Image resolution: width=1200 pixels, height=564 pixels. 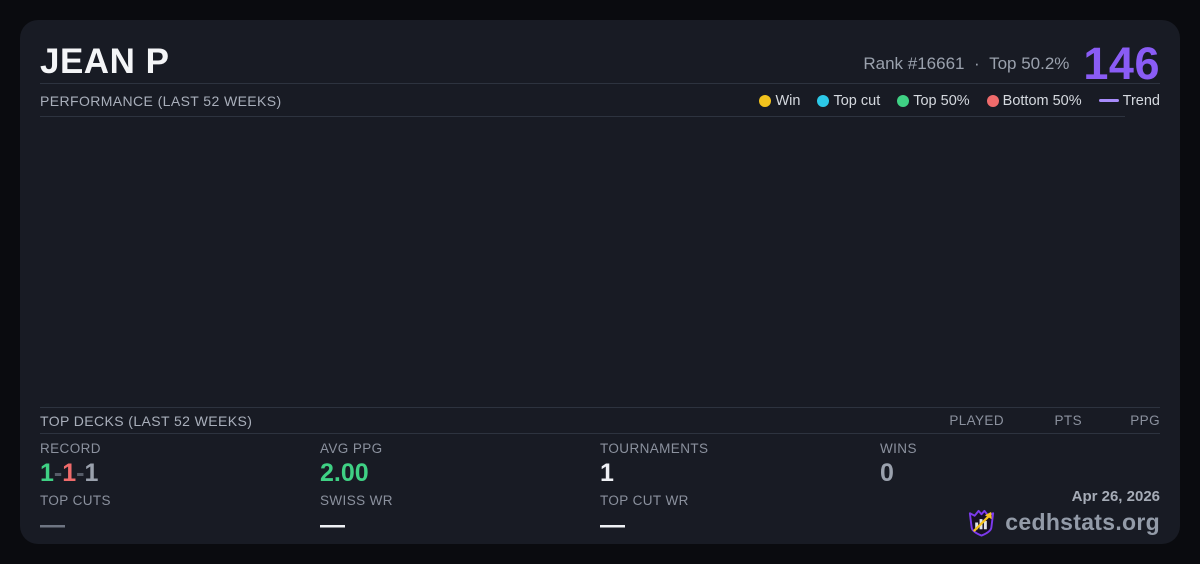 I want to click on bottom-50-dot-icon, so click(x=992, y=100).